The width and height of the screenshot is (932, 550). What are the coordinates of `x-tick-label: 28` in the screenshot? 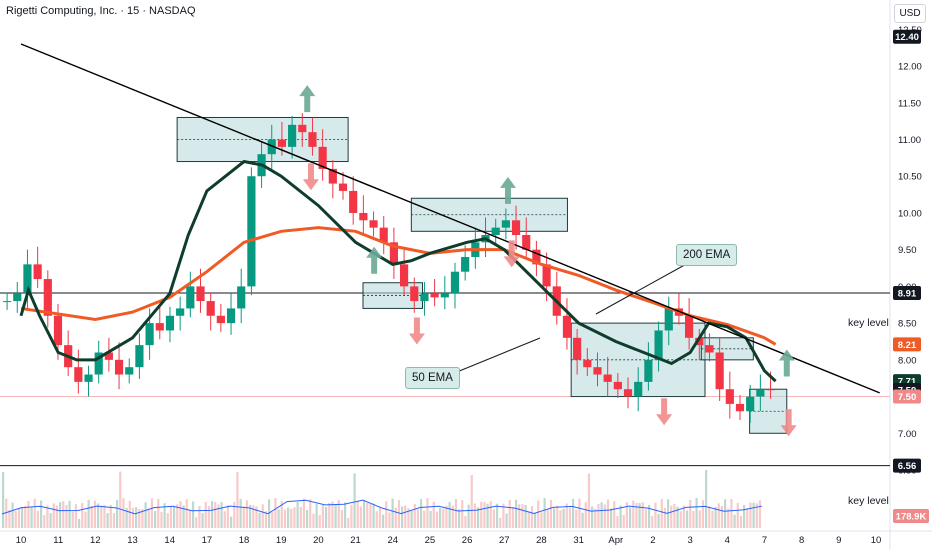 It's located at (541, 540).